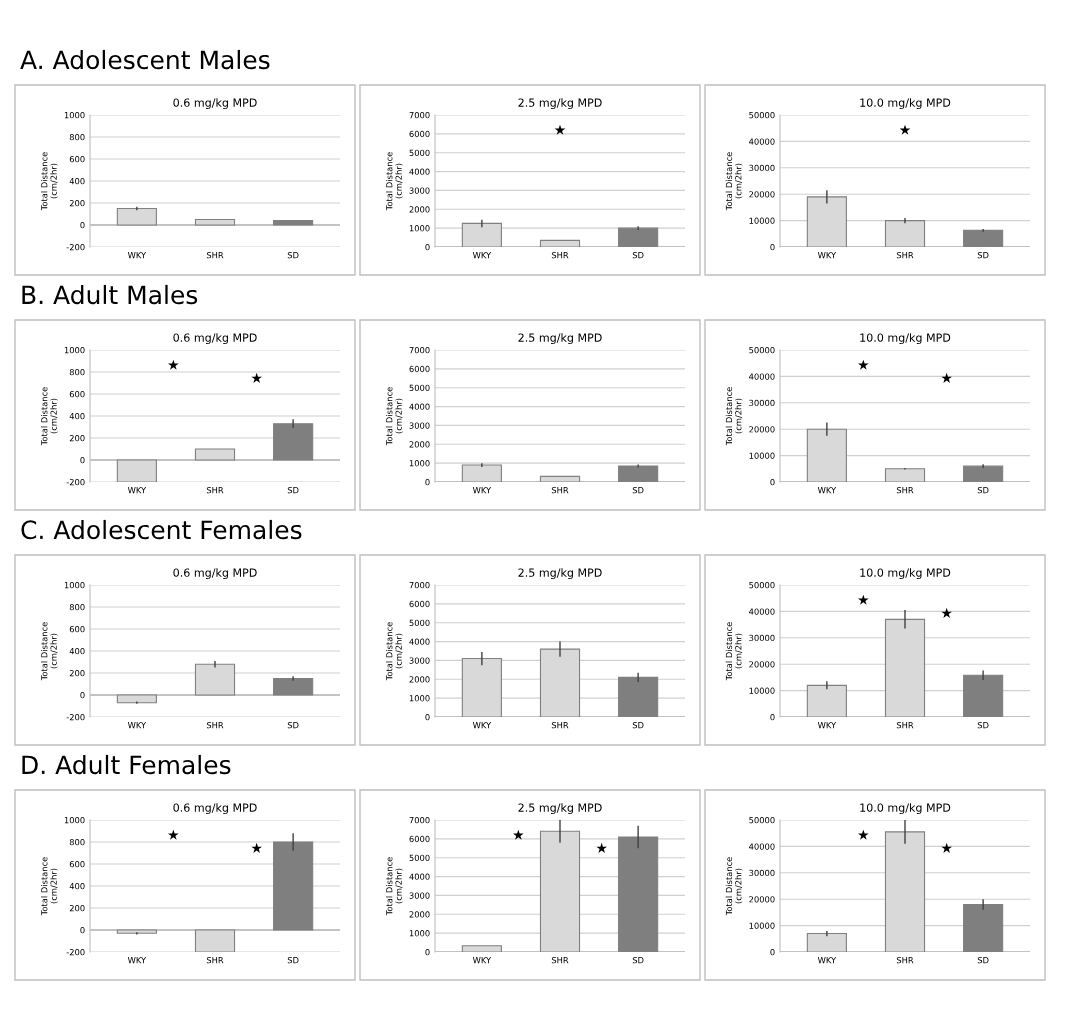 This screenshot has width=1069, height=1027. I want to click on y-tick-label: 2000, so click(419, 679).